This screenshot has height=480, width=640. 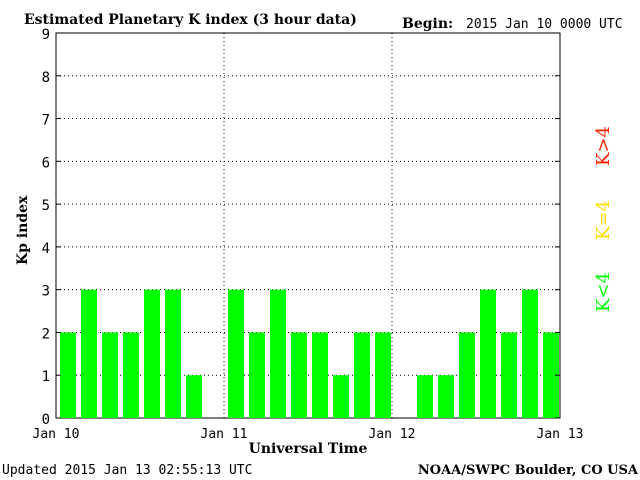 I want to click on legend-k-less-4: K<4, so click(x=603, y=292).